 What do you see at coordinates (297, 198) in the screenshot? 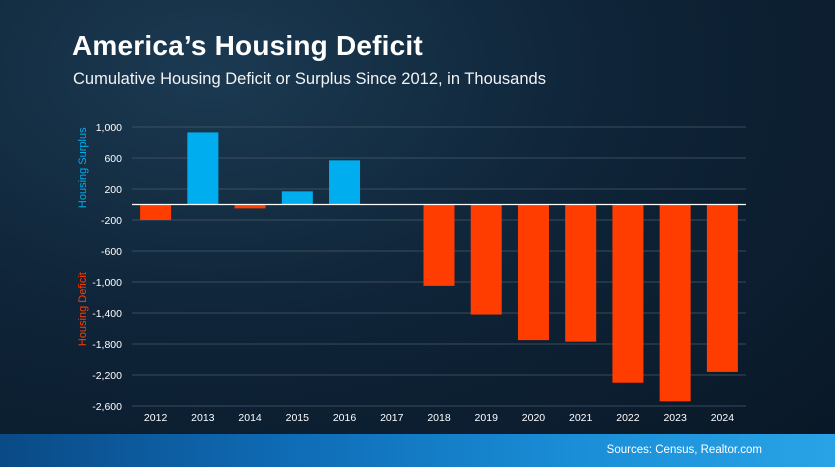
I see `bar-2015` at bounding box center [297, 198].